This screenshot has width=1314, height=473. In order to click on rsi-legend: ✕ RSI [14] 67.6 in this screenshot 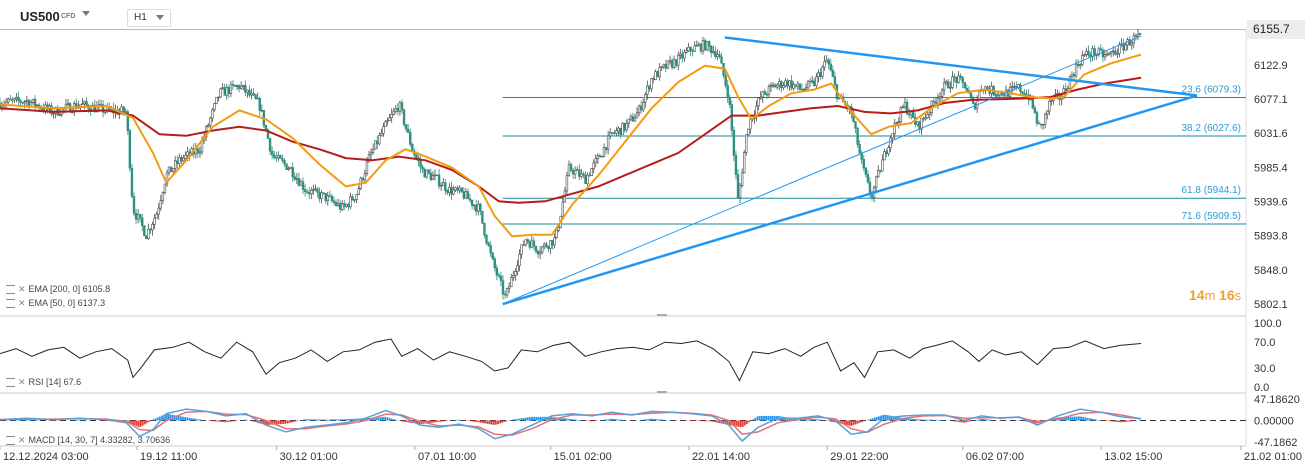, I will do `click(43, 382)`.